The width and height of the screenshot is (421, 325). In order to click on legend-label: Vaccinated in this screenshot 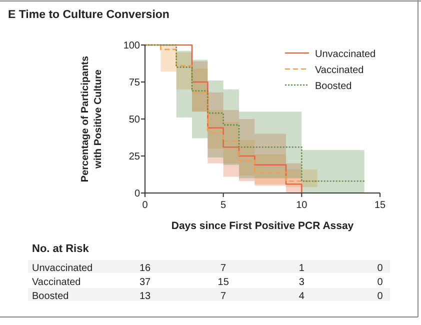, I will do `click(339, 70)`.